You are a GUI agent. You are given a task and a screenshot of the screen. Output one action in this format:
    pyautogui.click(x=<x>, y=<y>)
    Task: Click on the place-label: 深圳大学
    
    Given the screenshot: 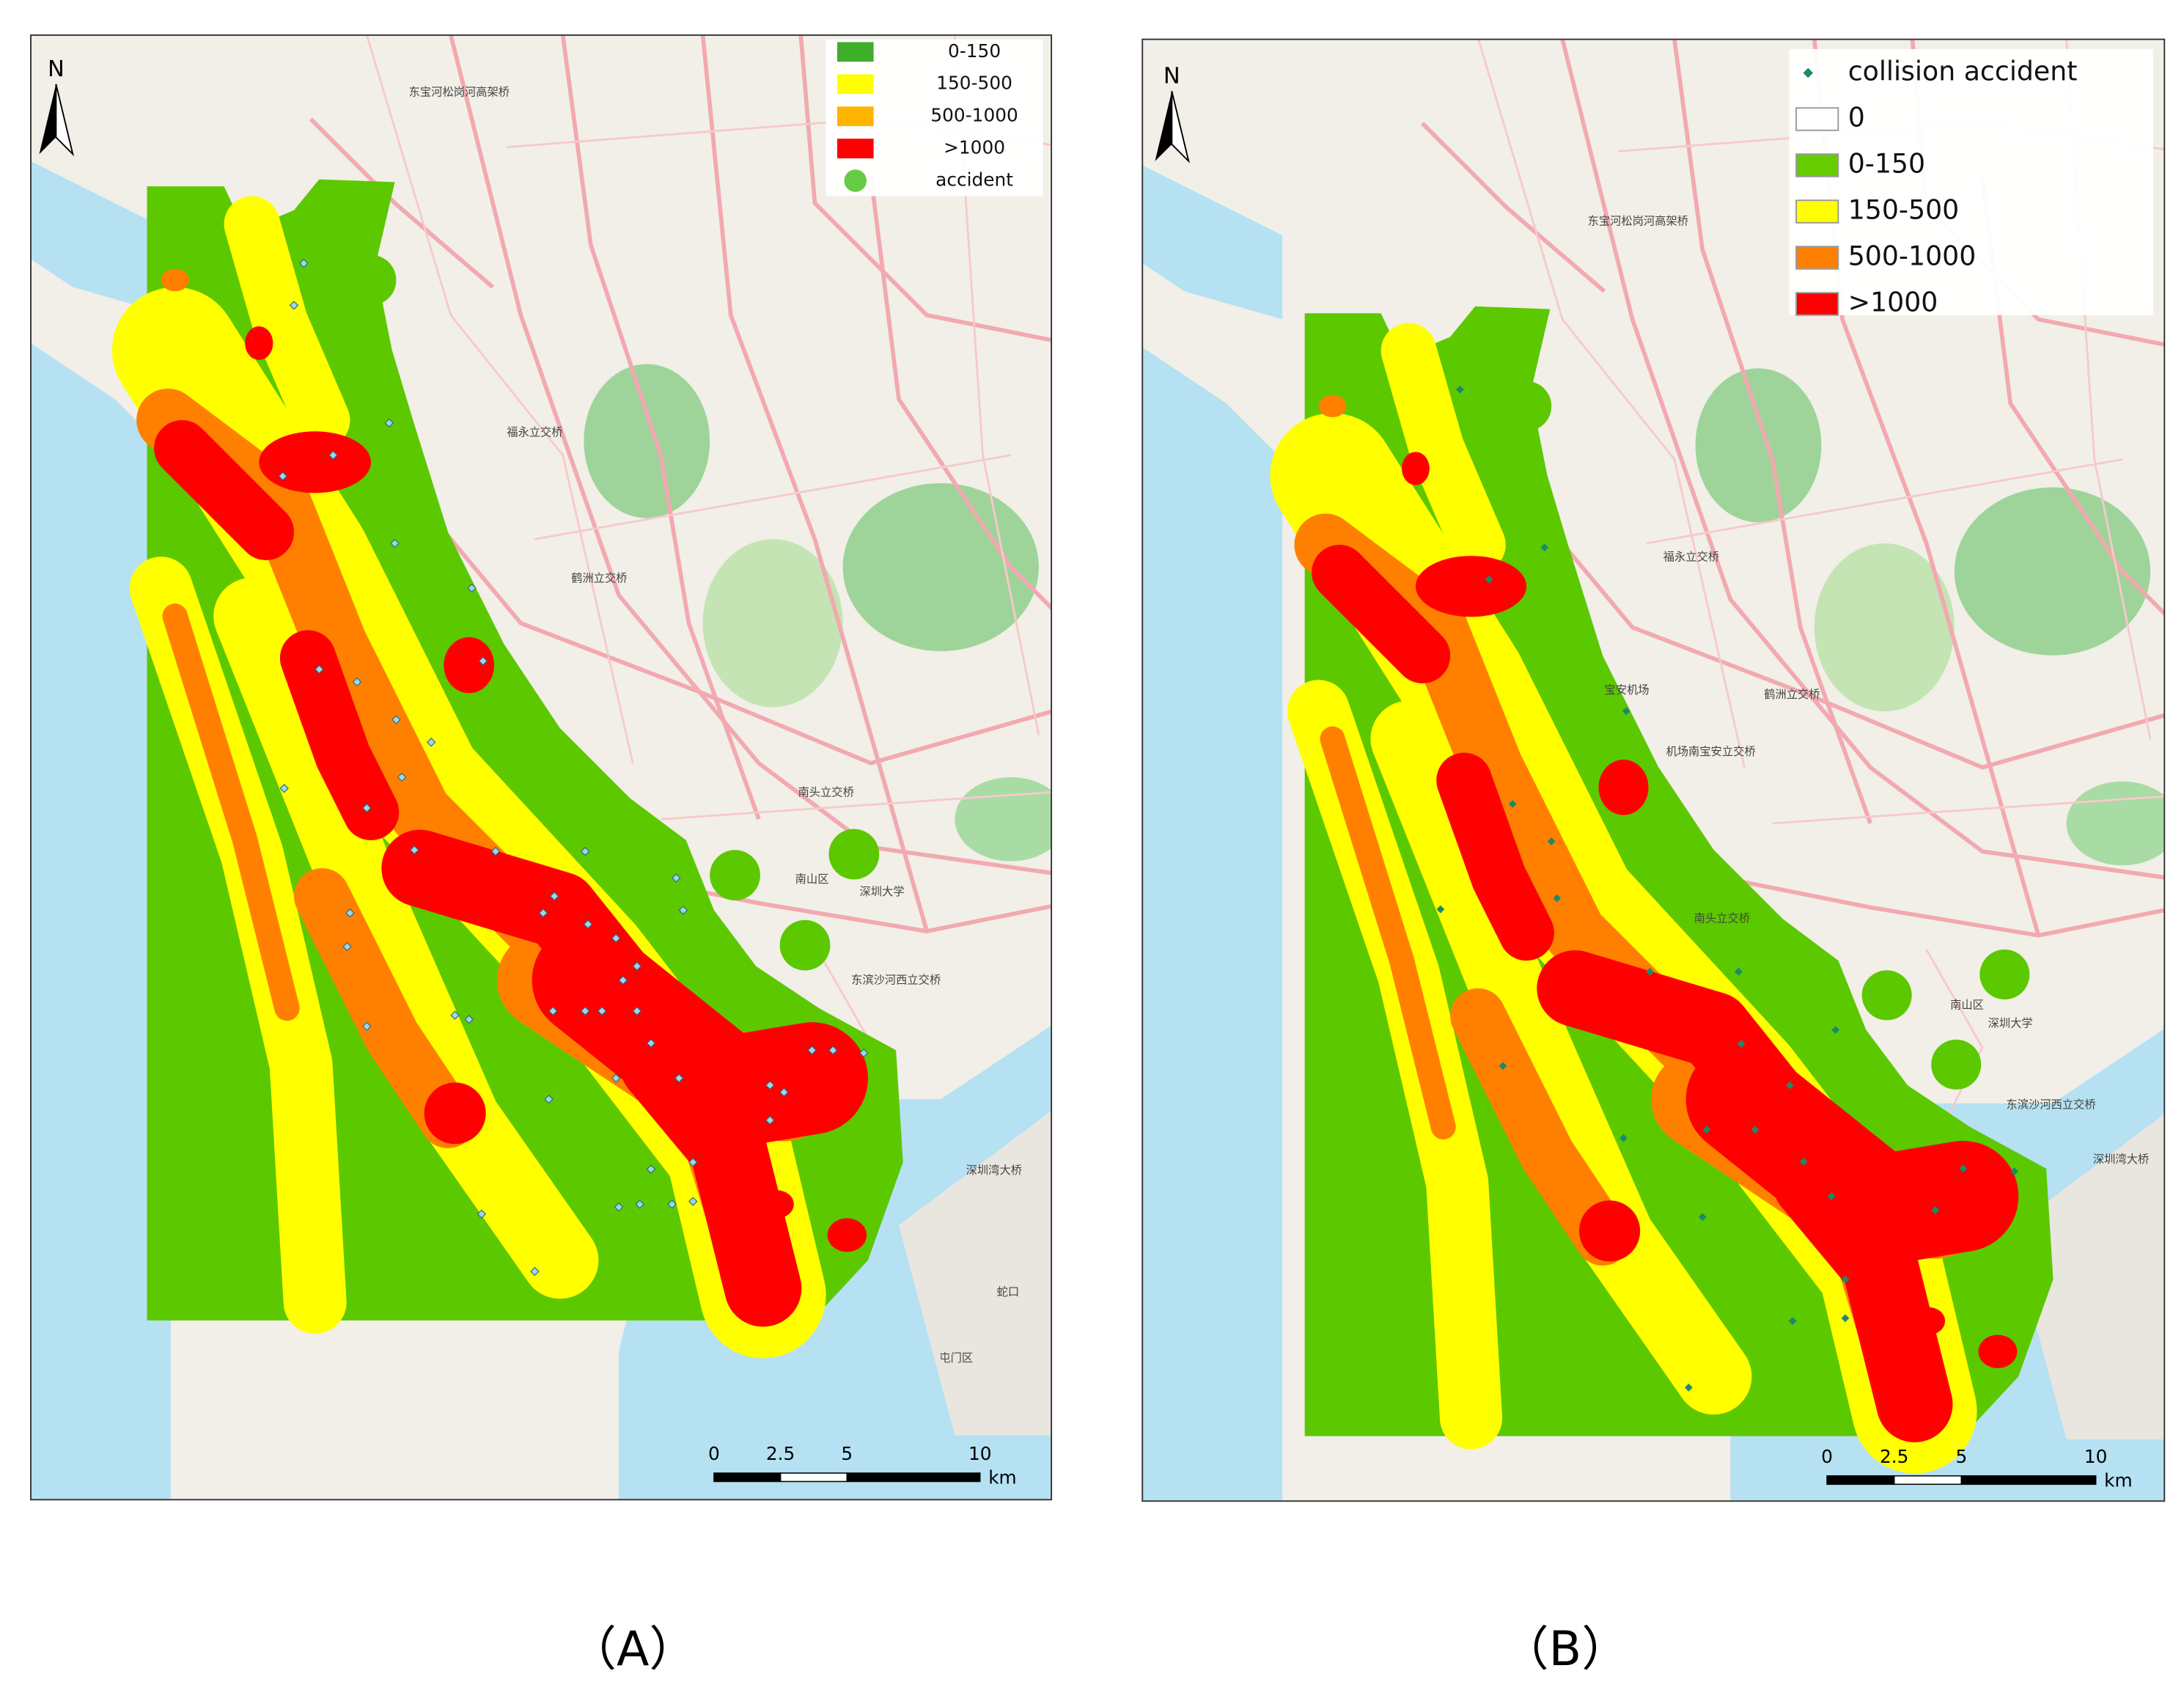 What is the action you would take?
    pyautogui.click(x=882, y=891)
    